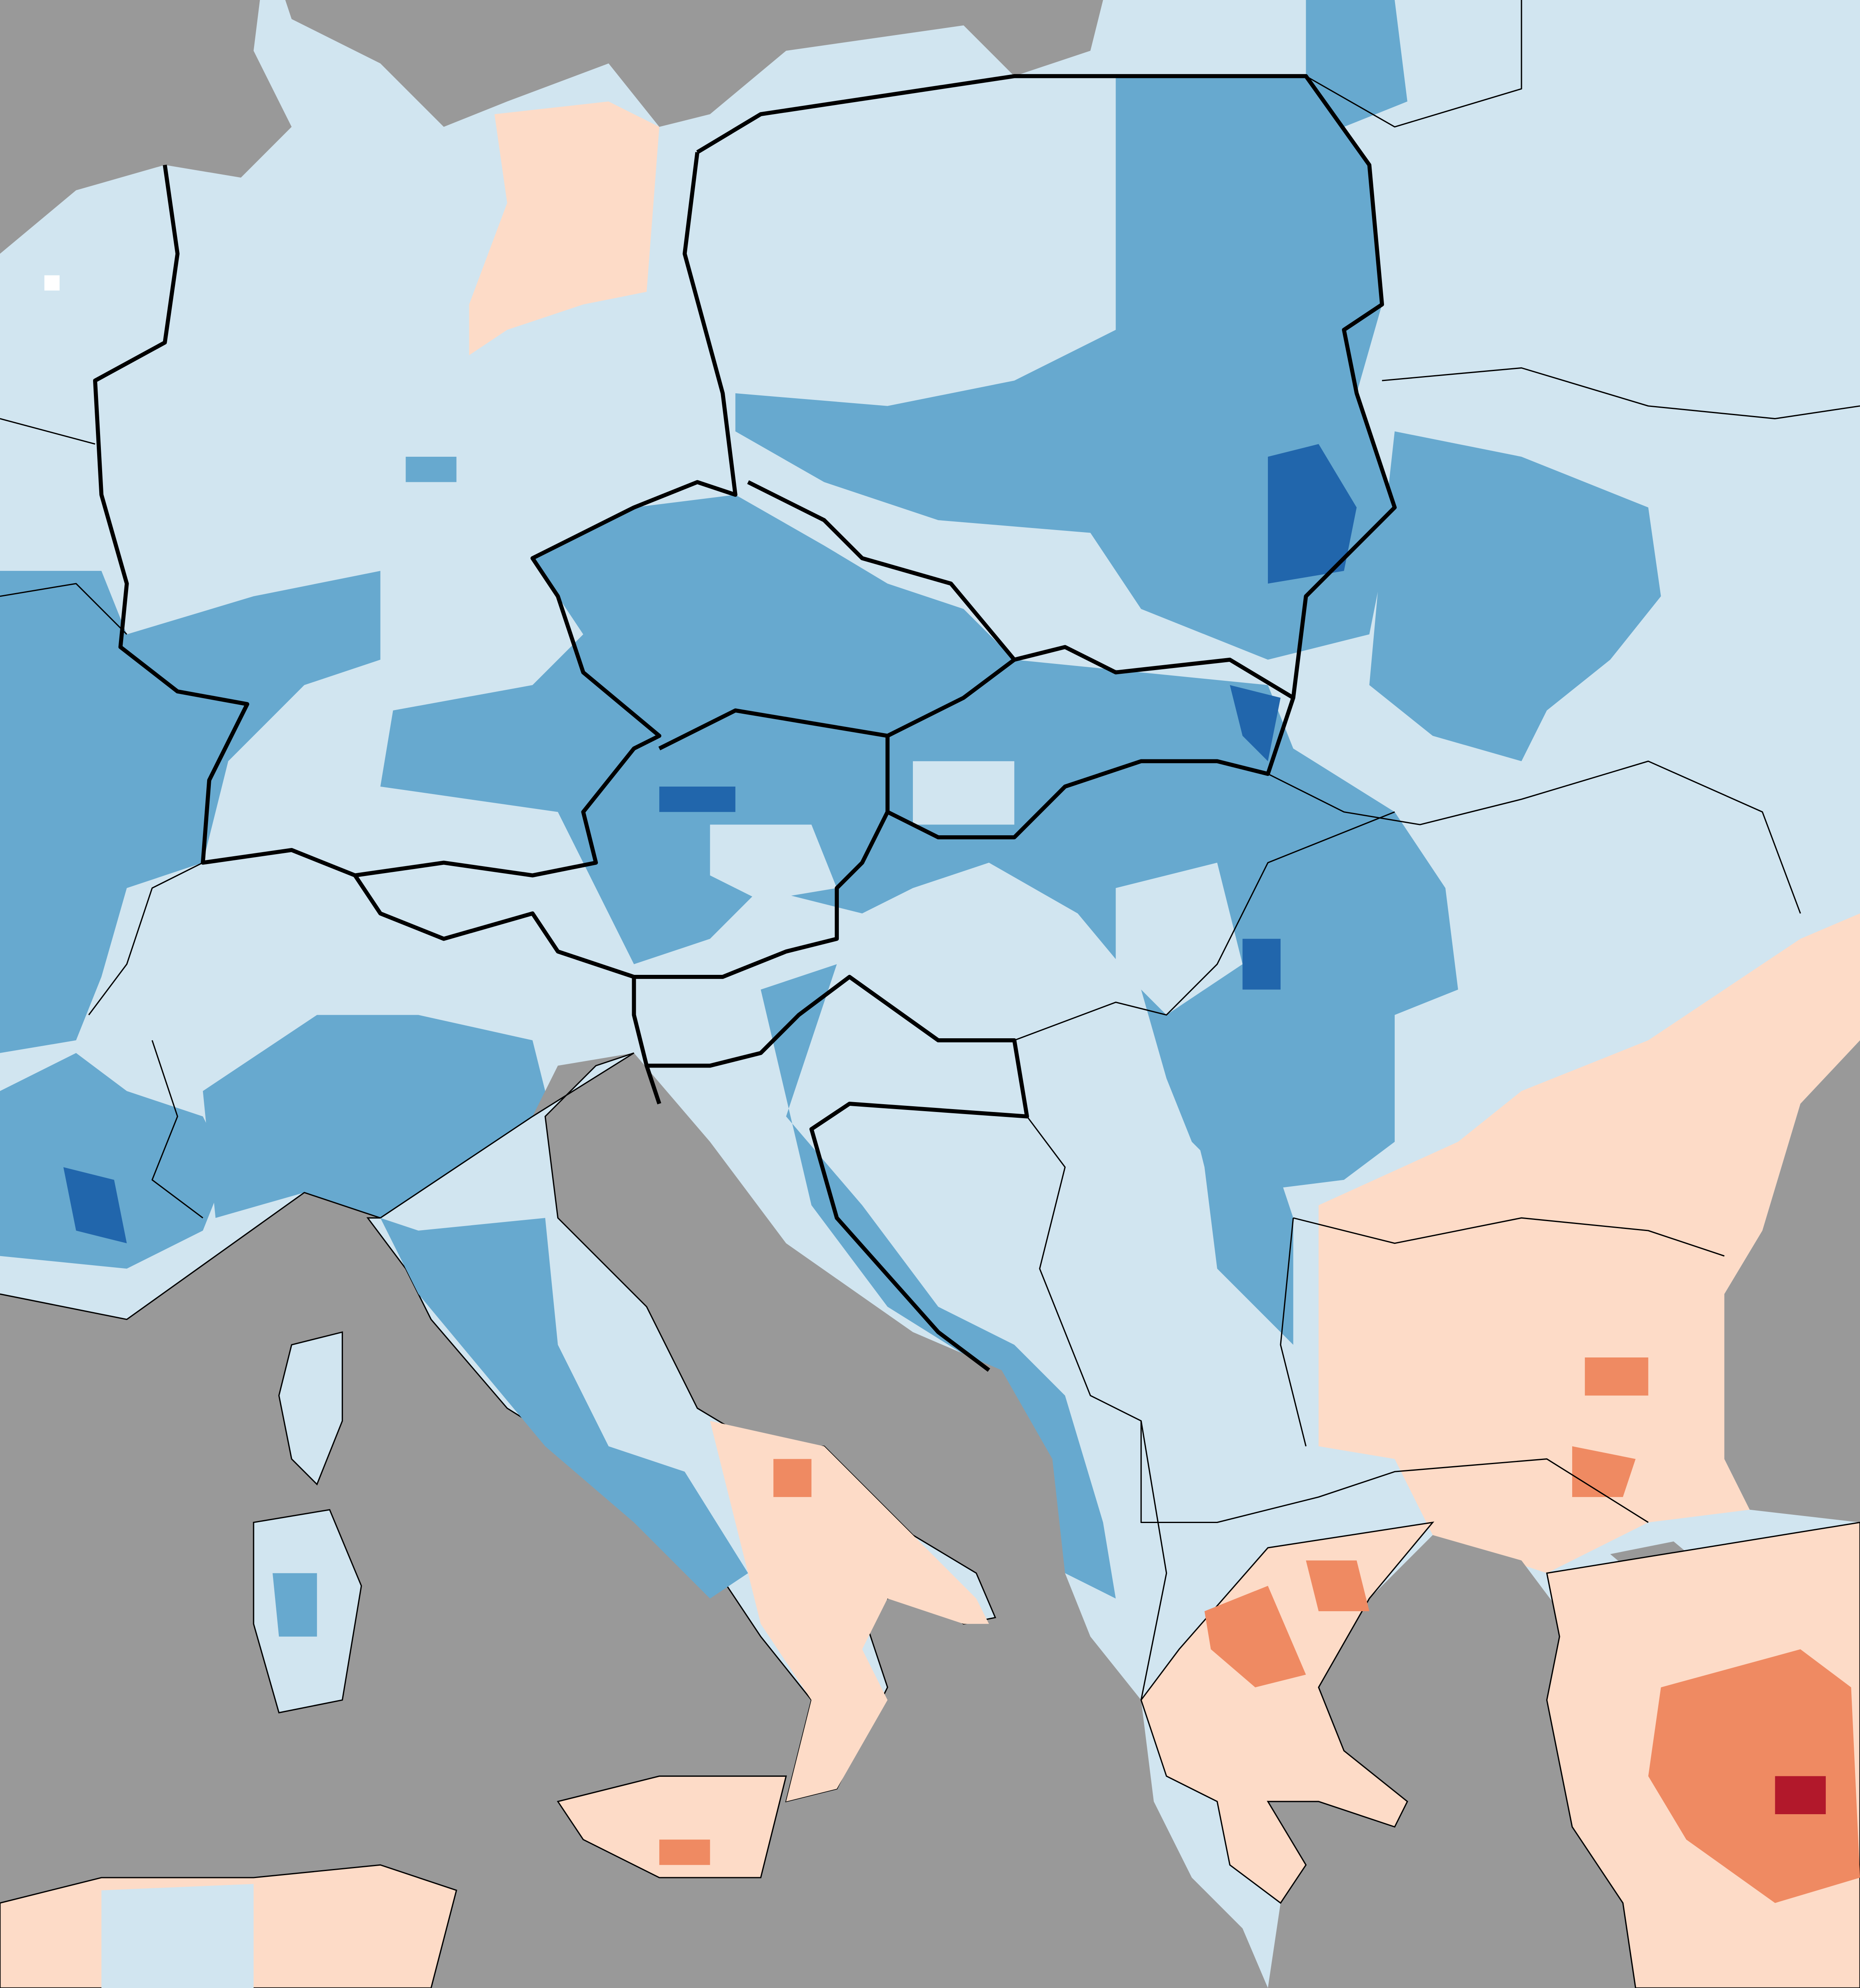 The height and width of the screenshot is (1988, 1860). Describe the element at coordinates (977, 888) in the screenshot. I see `light-regions` at that location.